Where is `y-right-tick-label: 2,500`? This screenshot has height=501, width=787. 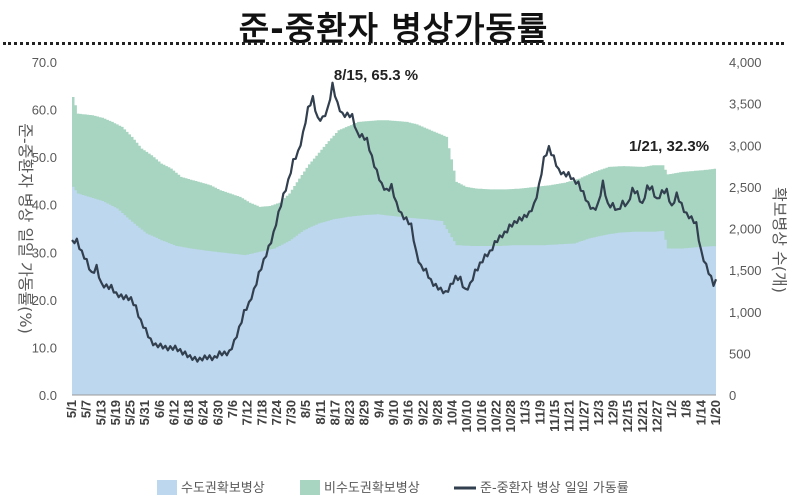 y-right-tick-label: 2,500 is located at coordinates (745, 187).